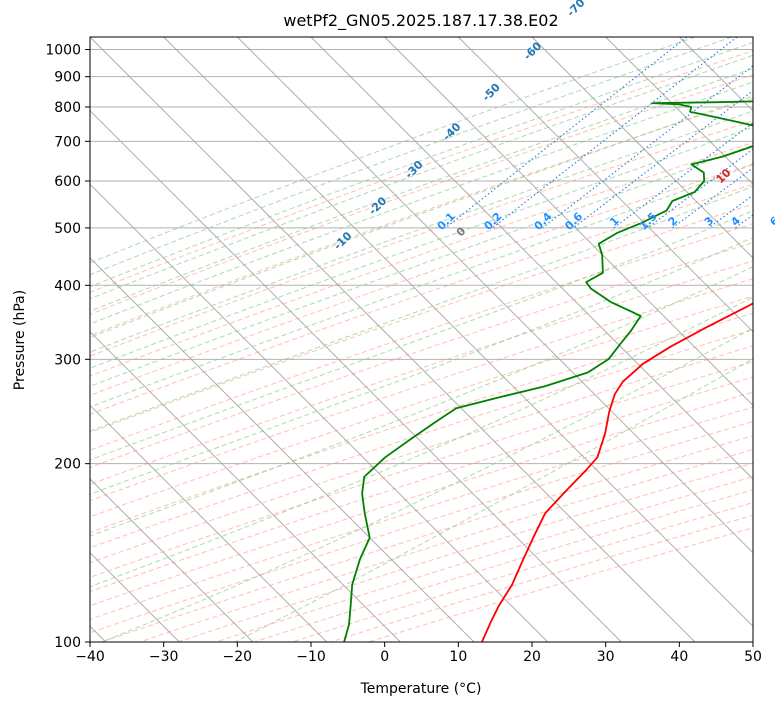  Describe the element at coordinates (67, 78) in the screenshot. I see `y-tick-label: 900` at that location.